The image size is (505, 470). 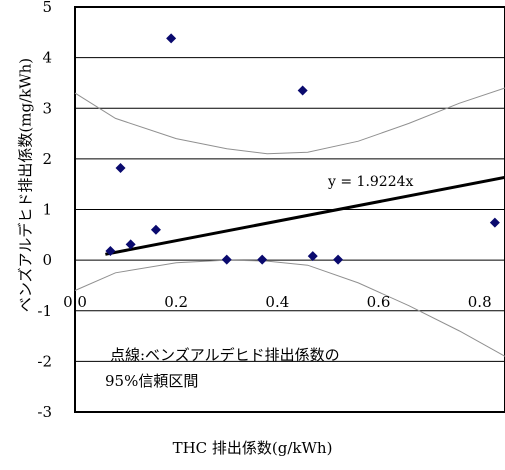 I want to click on x-tick-label: 0.4, so click(x=277, y=302).